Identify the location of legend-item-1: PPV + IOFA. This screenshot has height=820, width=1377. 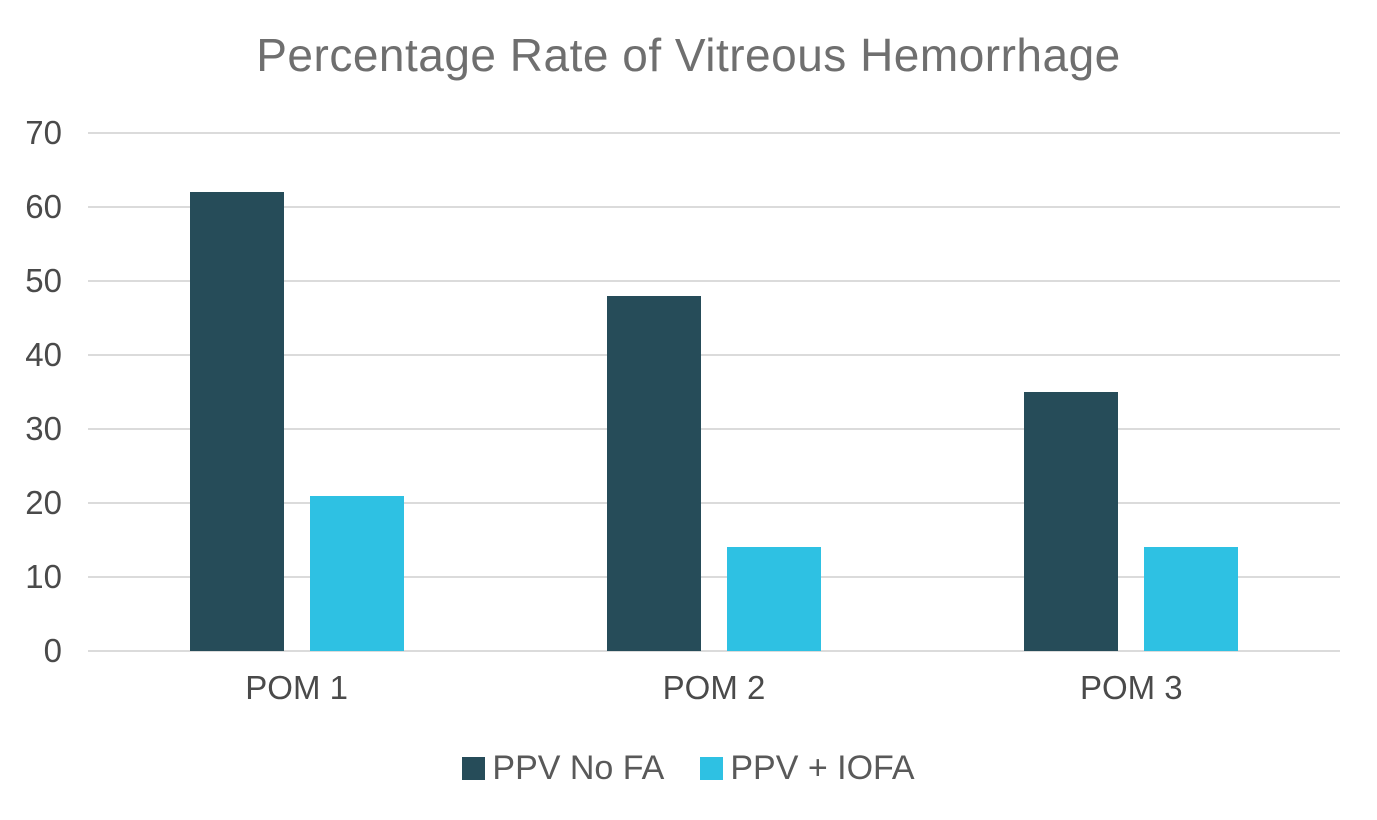
(807, 768).